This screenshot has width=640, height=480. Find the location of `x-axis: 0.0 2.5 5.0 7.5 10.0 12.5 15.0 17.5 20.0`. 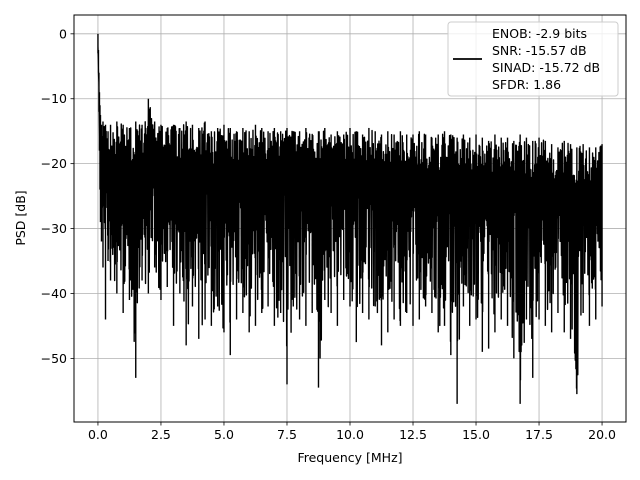

x-axis: 0.0 2.5 5.0 7.5 10.0 12.5 15.0 17.5 20.0 is located at coordinates (352, 432).